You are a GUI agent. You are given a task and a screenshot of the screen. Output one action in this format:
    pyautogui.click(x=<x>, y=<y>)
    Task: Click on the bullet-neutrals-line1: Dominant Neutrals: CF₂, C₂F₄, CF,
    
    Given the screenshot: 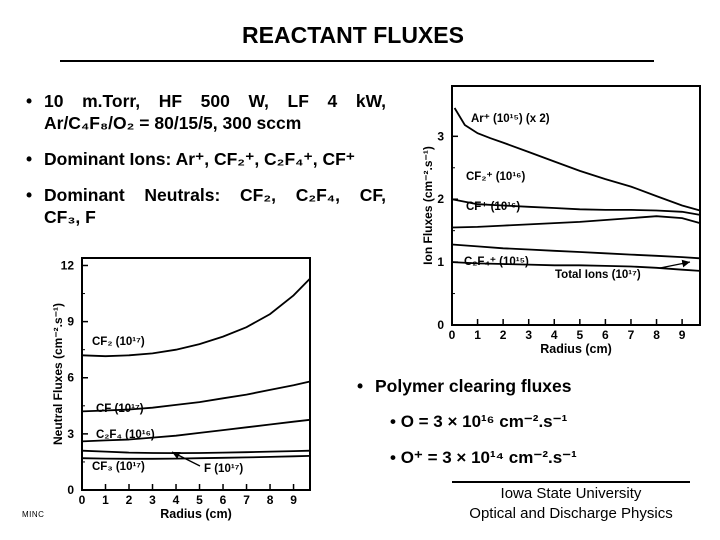 What is the action you would take?
    pyautogui.click(x=215, y=195)
    